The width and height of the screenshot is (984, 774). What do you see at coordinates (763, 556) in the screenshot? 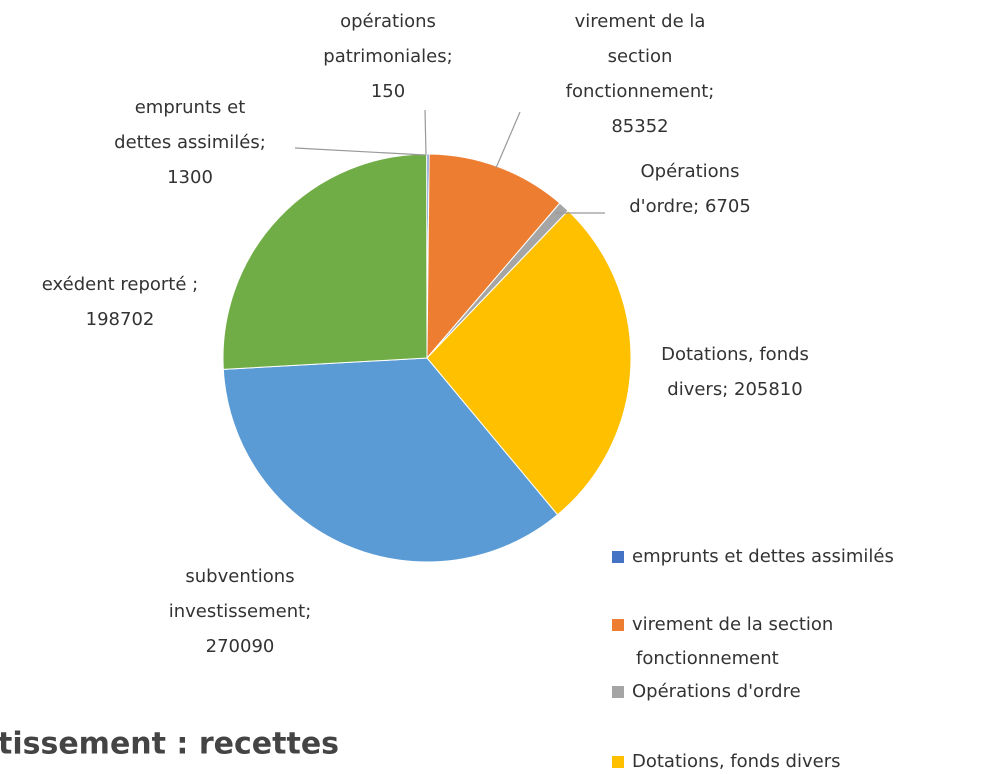
I see `legend-label: emprunts et dettes assimilés` at bounding box center [763, 556].